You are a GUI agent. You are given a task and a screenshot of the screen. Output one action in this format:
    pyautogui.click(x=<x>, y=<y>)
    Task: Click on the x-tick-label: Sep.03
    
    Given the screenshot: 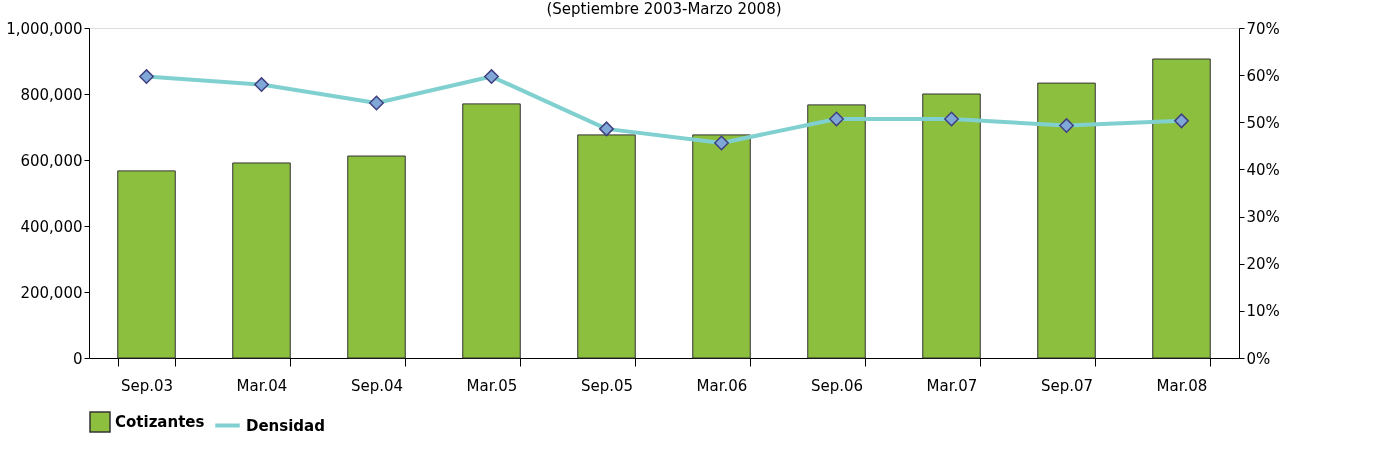 What is the action you would take?
    pyautogui.click(x=147, y=385)
    